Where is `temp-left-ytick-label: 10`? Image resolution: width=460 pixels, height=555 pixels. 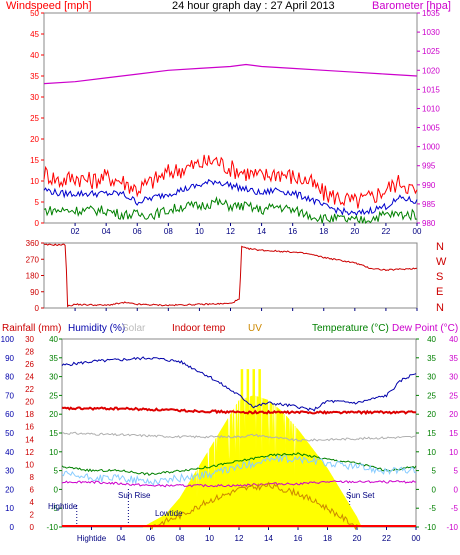 temp-left-ytick-label: 10 is located at coordinates (53, 452).